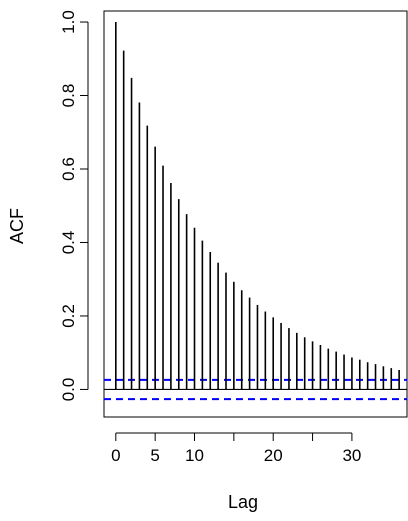 This screenshot has height=521, width=408. What do you see at coordinates (194, 455) in the screenshot?
I see `x-tick-label: 10` at bounding box center [194, 455].